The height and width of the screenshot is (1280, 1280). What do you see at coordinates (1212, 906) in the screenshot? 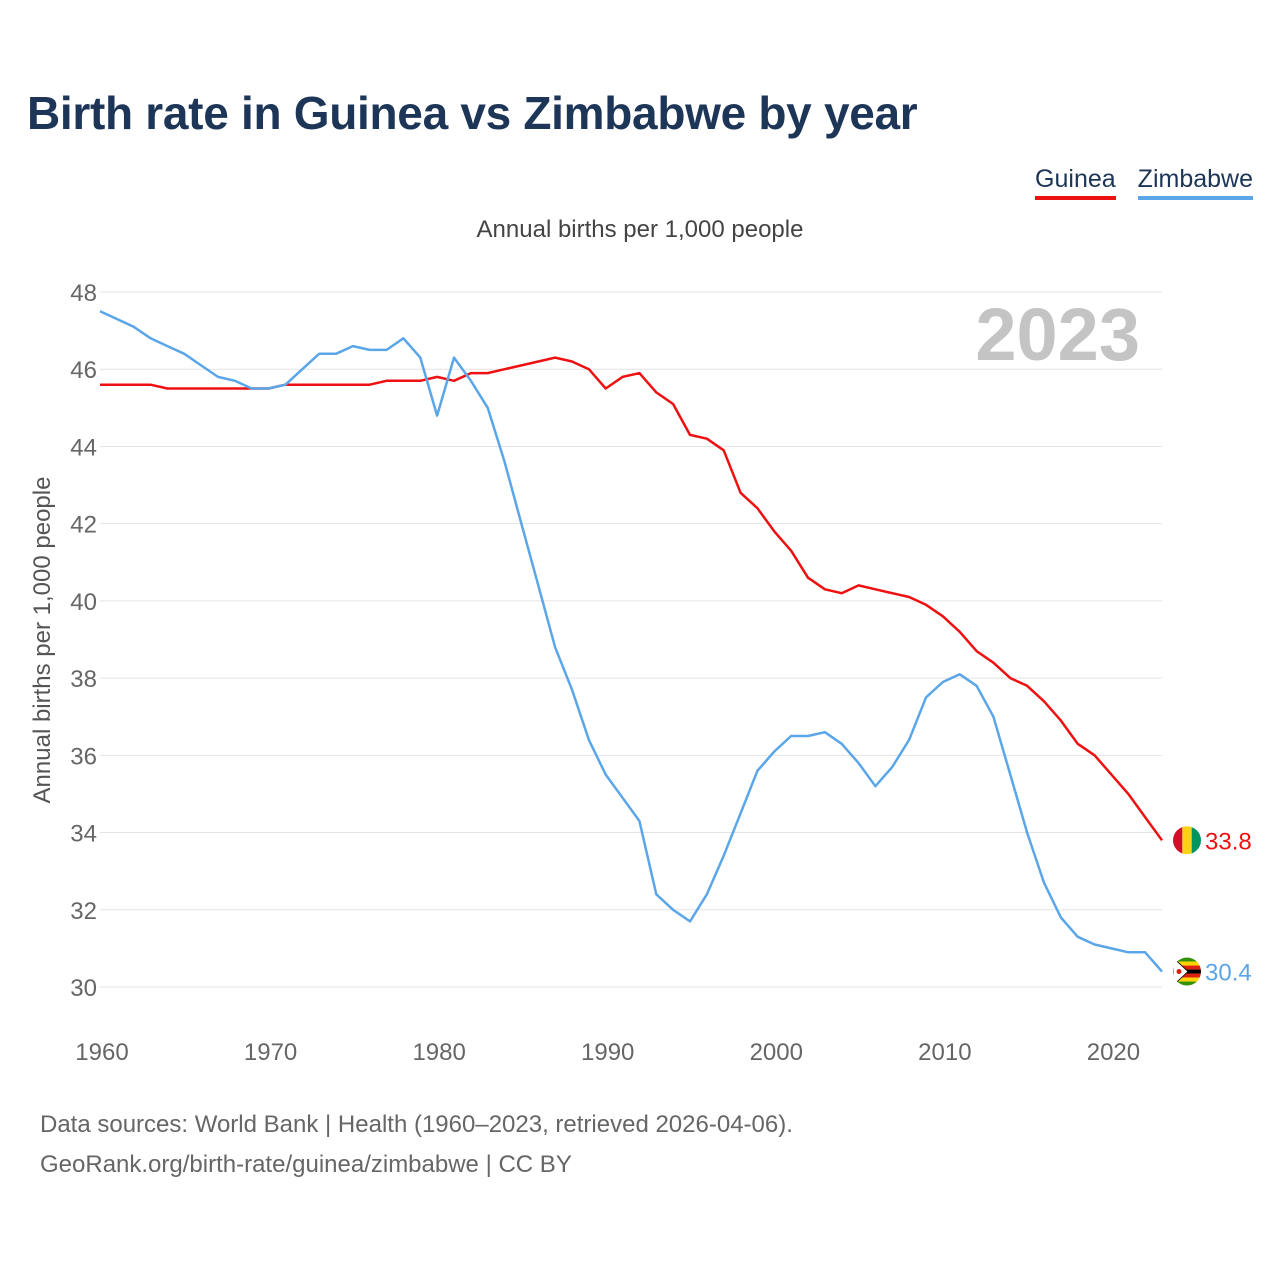
I see `end-markers: 33.8 30.4` at bounding box center [1212, 906].